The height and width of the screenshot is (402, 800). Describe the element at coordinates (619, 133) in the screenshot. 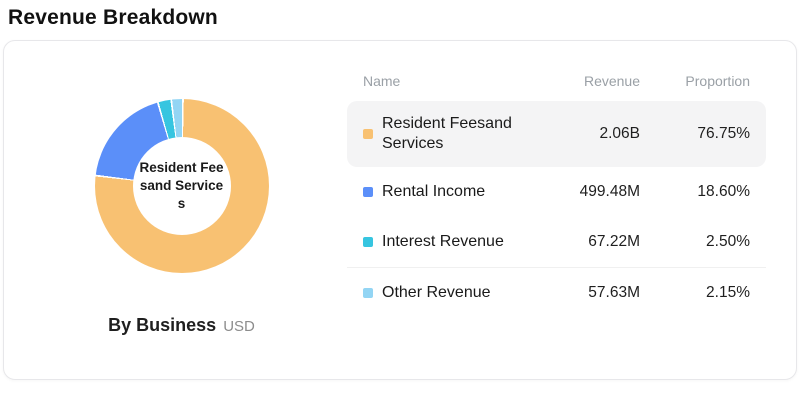

I see `series-revenue: 2.06B` at that location.